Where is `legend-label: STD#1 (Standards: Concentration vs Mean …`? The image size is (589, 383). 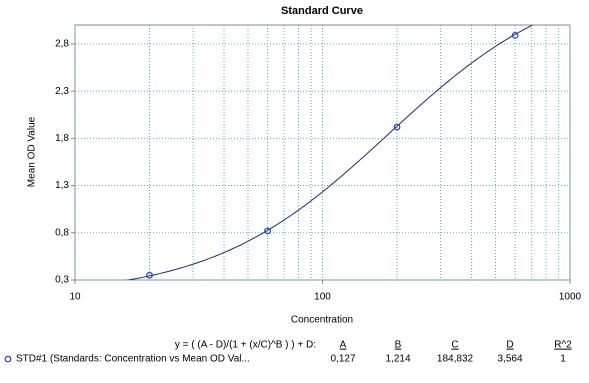 legend-label: STD#1 (Standards: Concentration vs Mean … is located at coordinates (133, 359).